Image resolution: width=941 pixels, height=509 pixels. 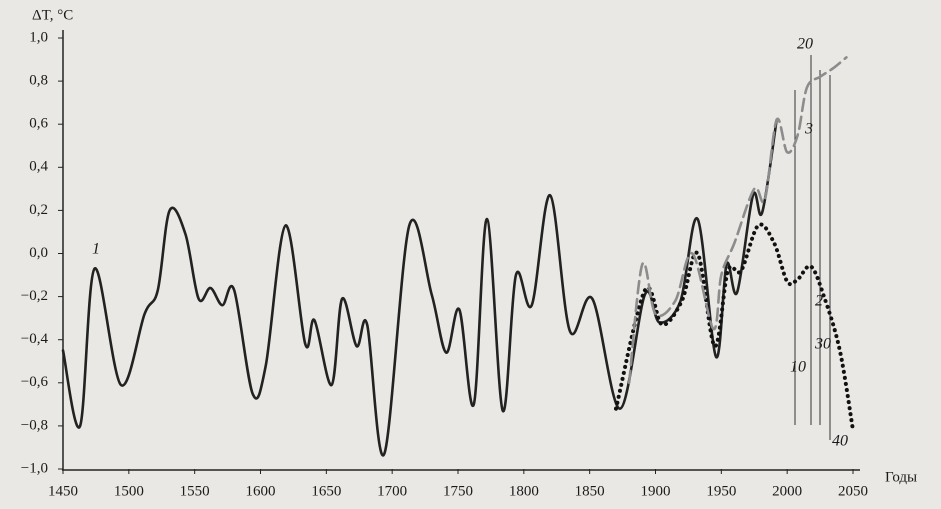 I want to click on y-tick-label: −0,8, so click(x=34, y=425).